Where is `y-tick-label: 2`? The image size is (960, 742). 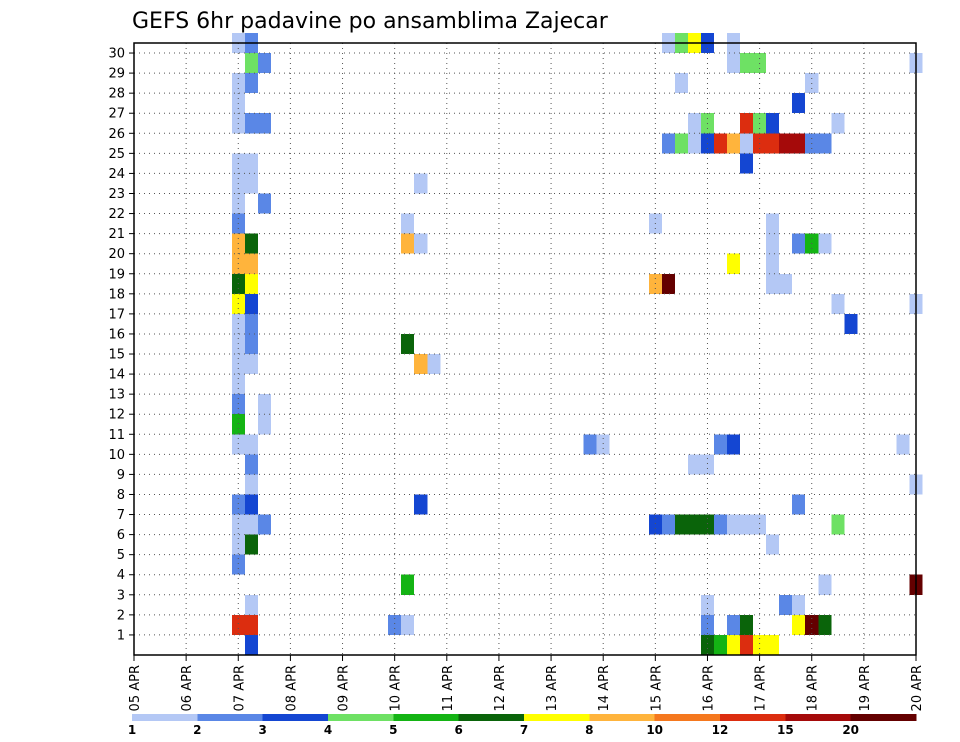
y-tick-label: 2 is located at coordinates (121, 615).